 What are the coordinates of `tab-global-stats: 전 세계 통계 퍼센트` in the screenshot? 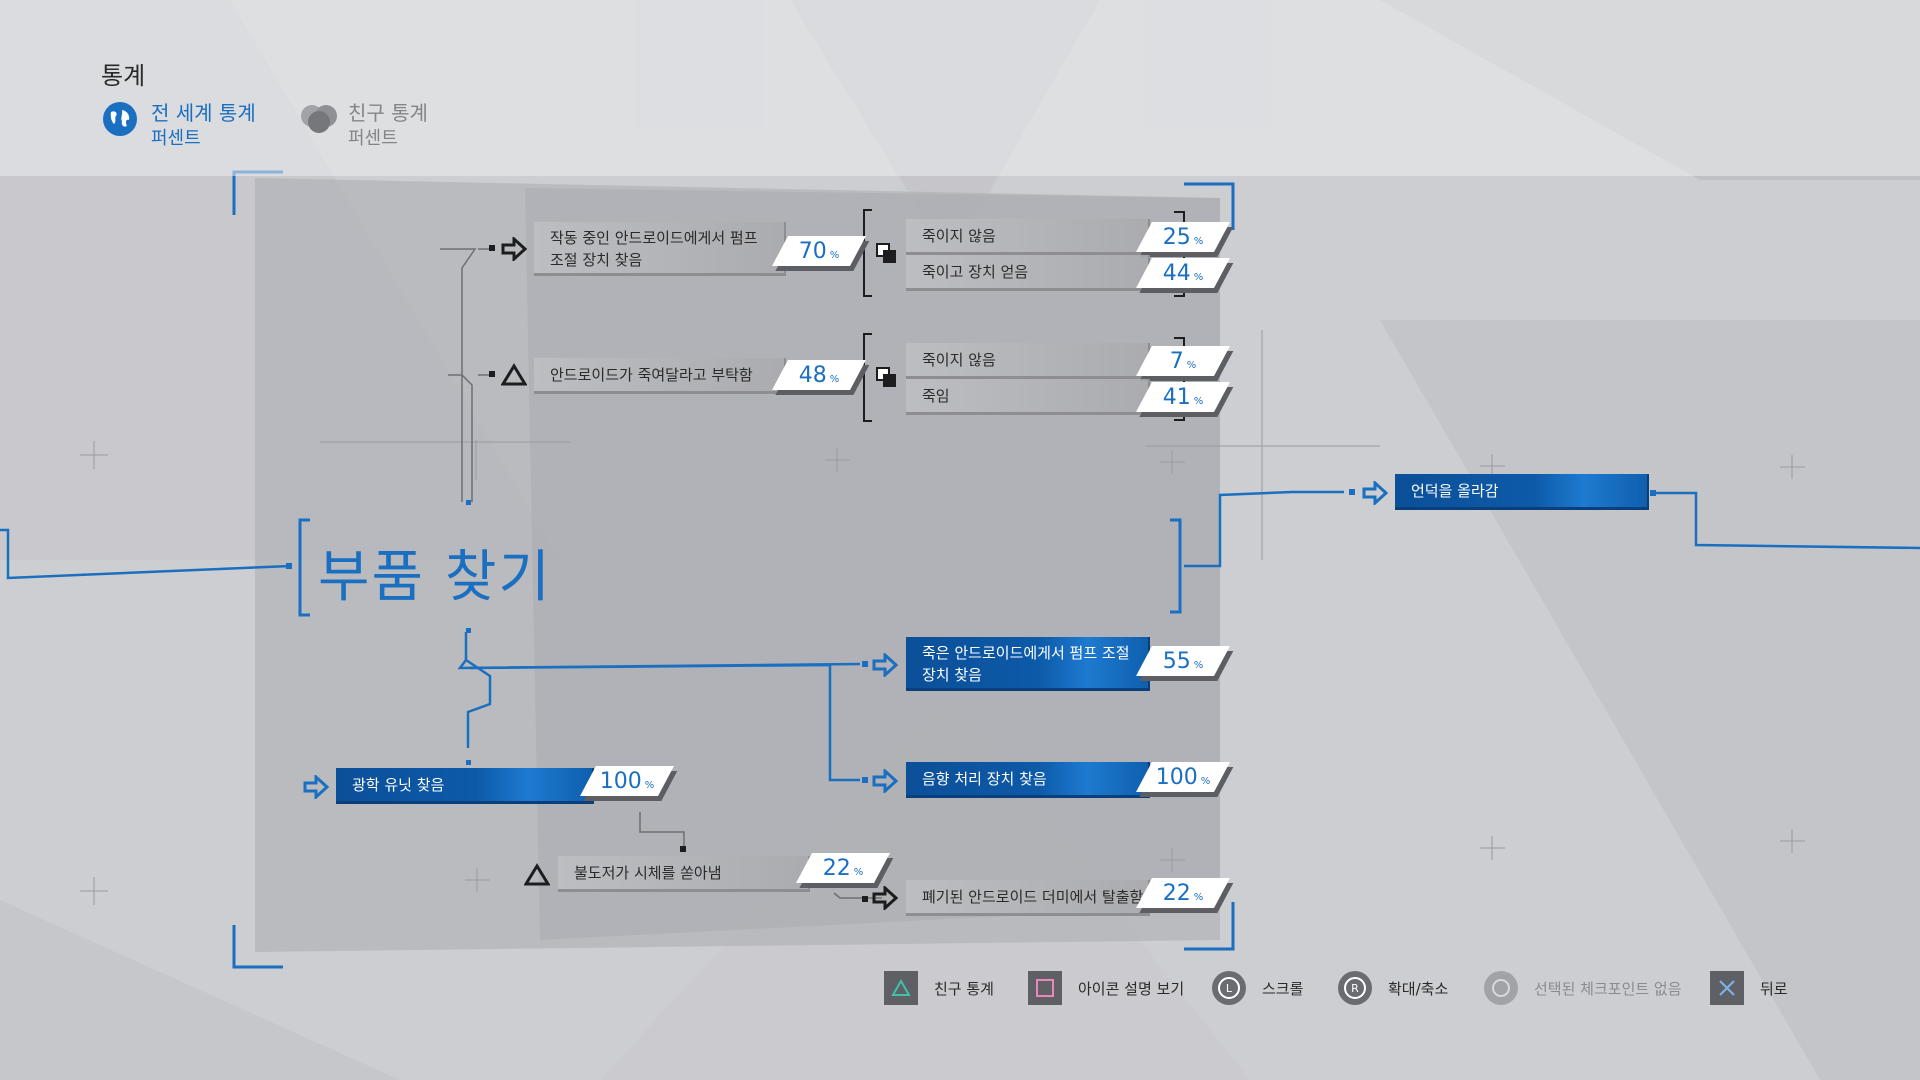 It's located at (179, 130).